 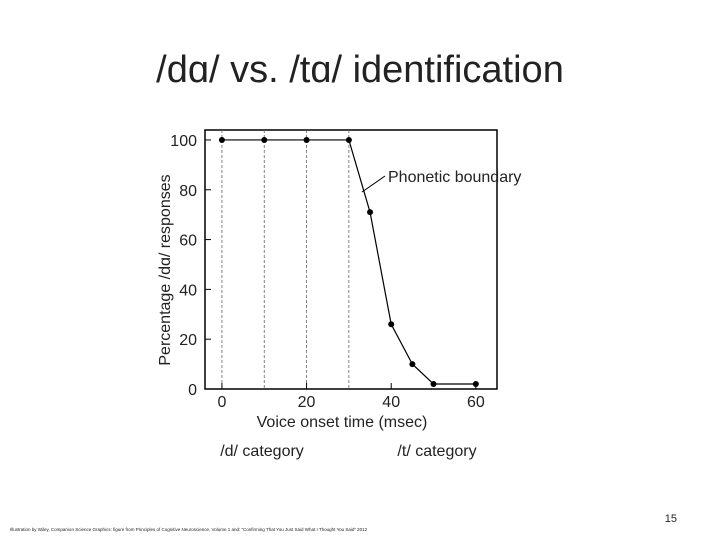 What do you see at coordinates (165, 269) in the screenshot?
I see `y-axis-label: Percentage /dɑ/ responses` at bounding box center [165, 269].